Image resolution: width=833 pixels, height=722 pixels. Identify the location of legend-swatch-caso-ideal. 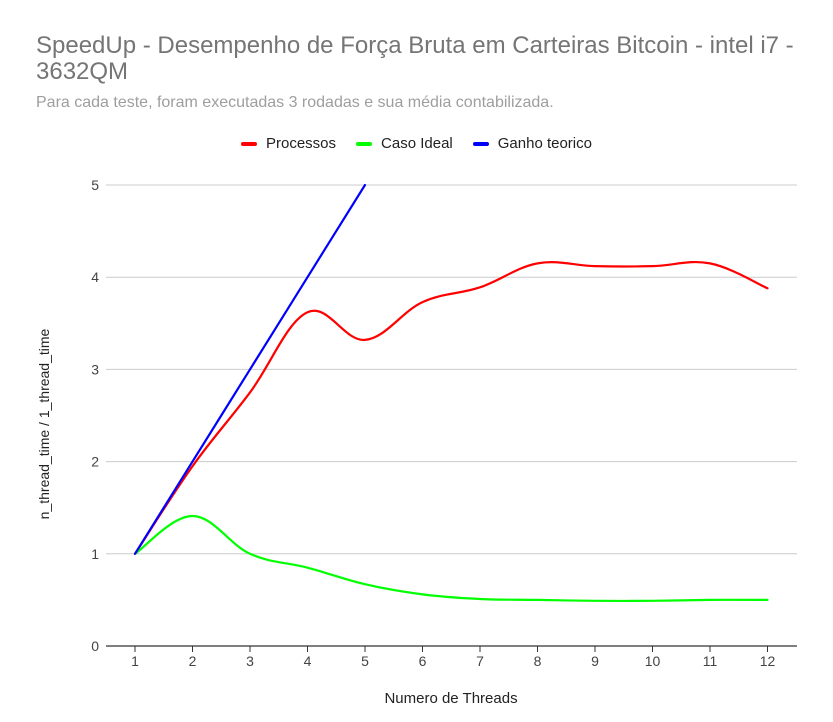
(364, 143).